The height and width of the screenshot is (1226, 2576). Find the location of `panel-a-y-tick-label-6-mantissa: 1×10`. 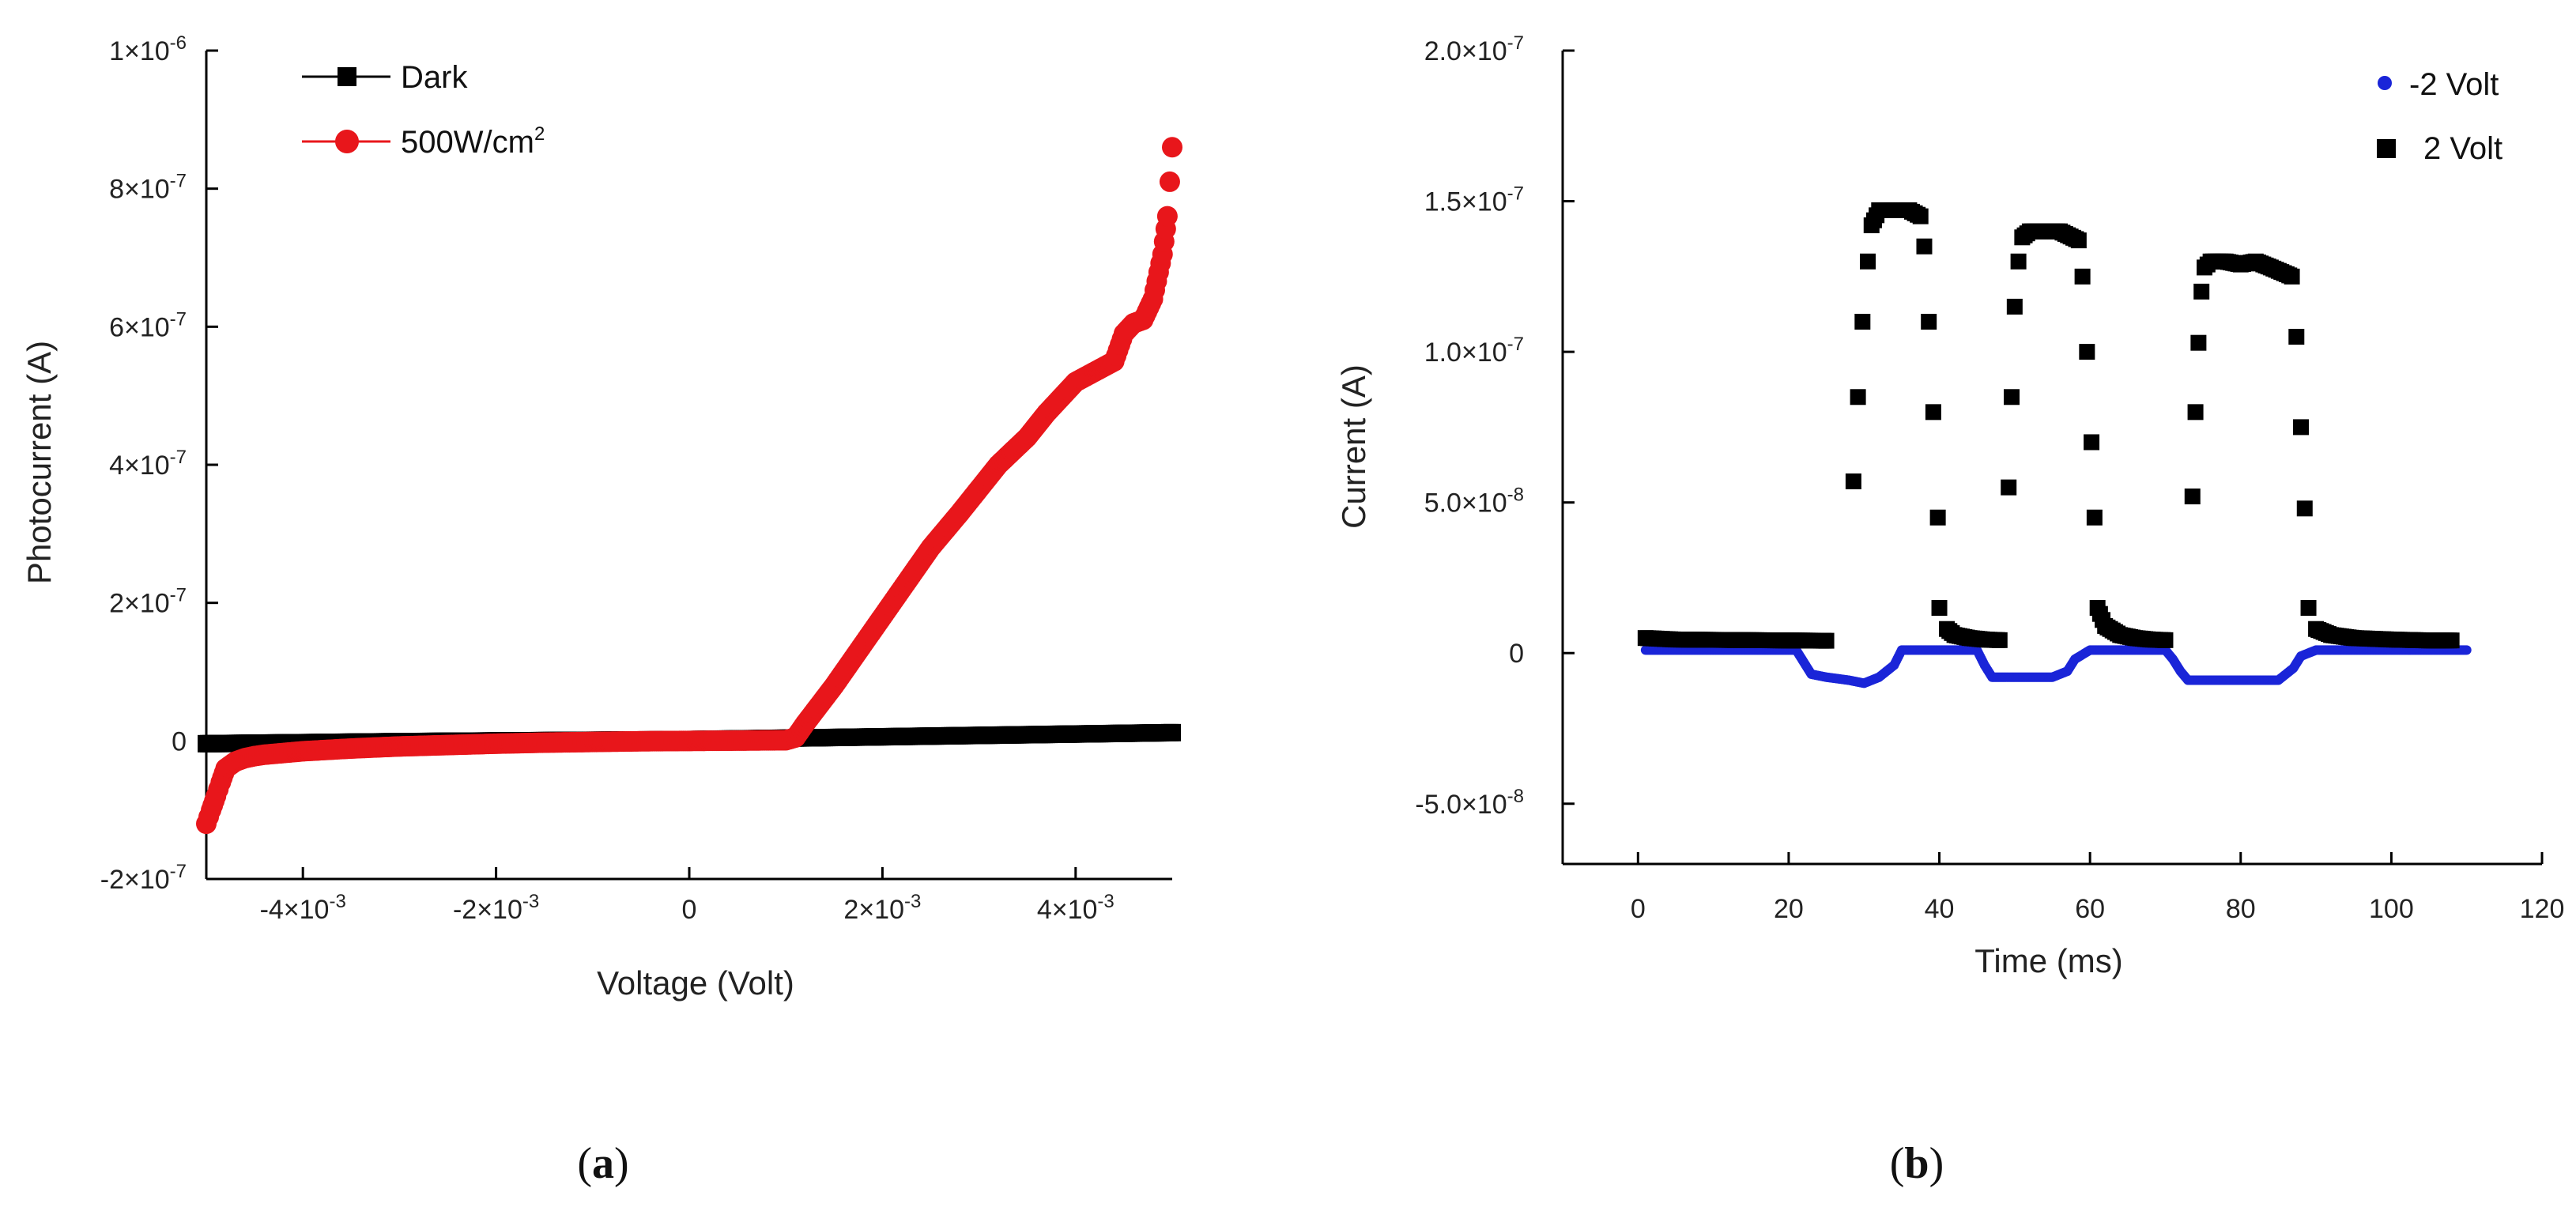

panel-a-y-tick-label-6-mantissa: 1×10 is located at coordinates (139, 51).